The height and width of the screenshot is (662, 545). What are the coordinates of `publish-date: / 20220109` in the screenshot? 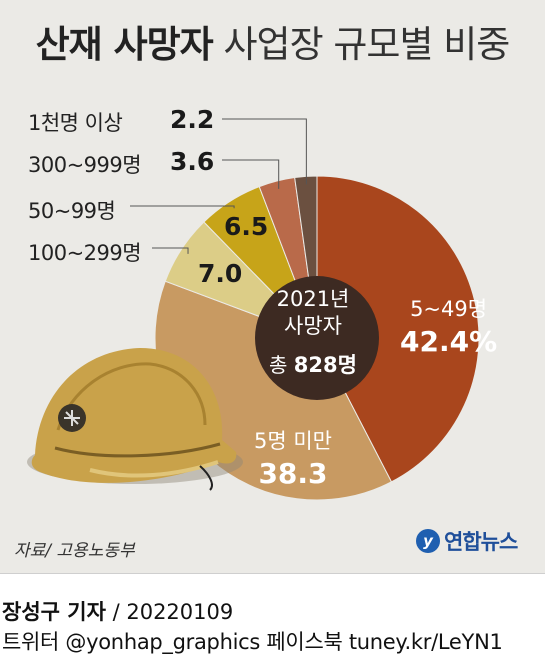 It's located at (169, 612).